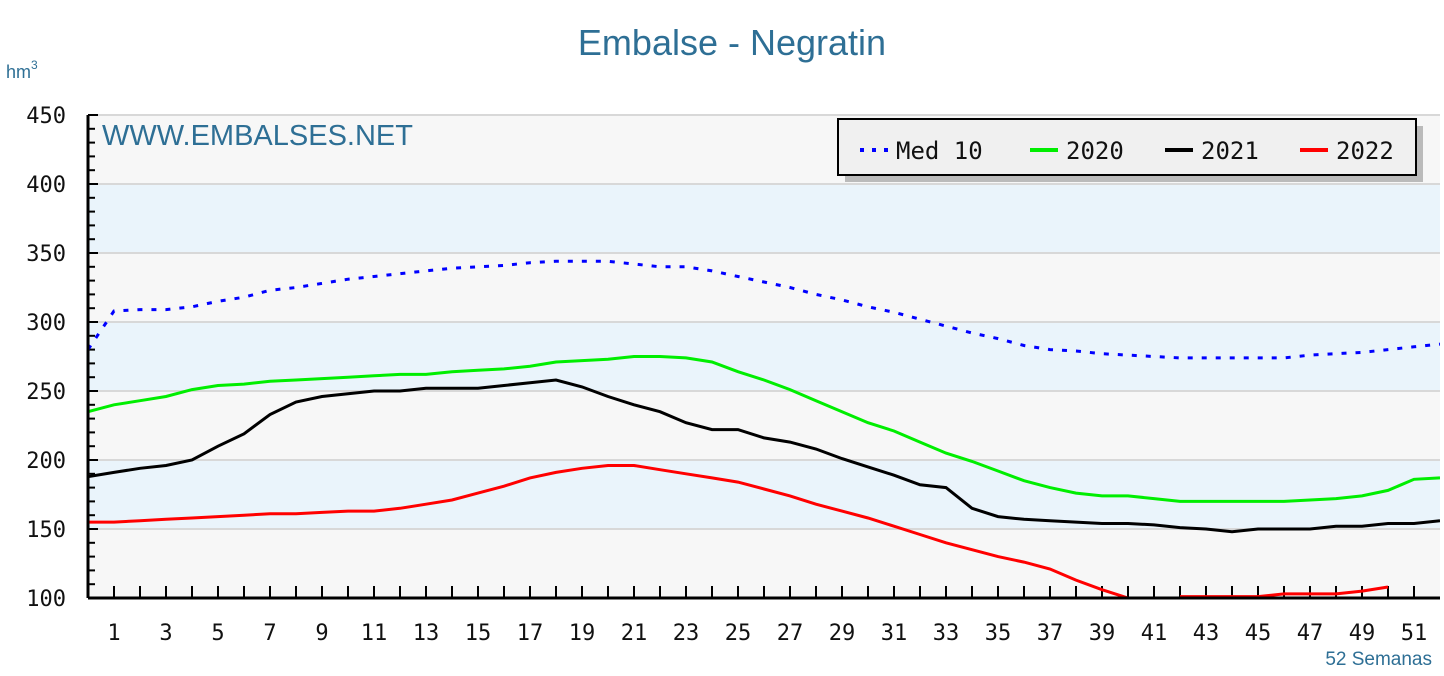 The image size is (1444, 676). I want to click on y-axis-unit: hm3, so click(22, 70).